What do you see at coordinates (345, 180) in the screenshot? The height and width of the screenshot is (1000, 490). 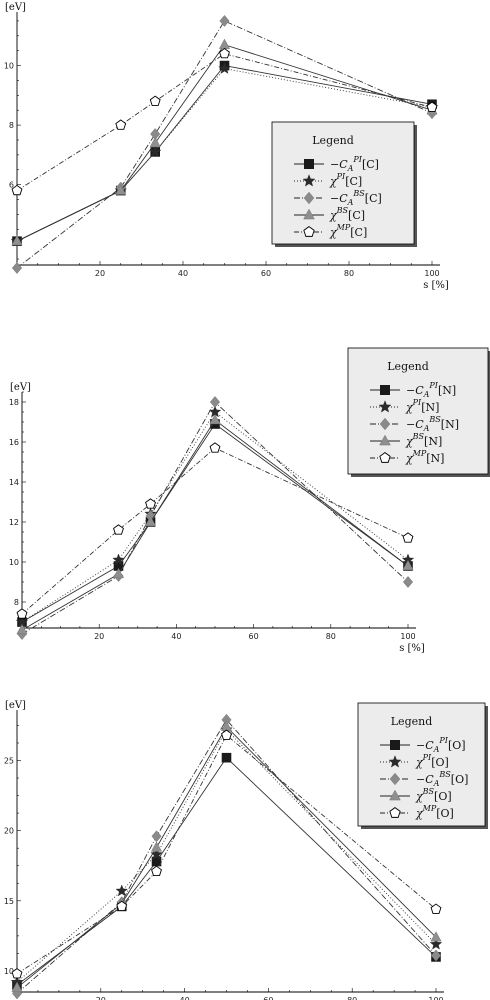 I see `legend-entry: χPI[C]` at bounding box center [345, 180].